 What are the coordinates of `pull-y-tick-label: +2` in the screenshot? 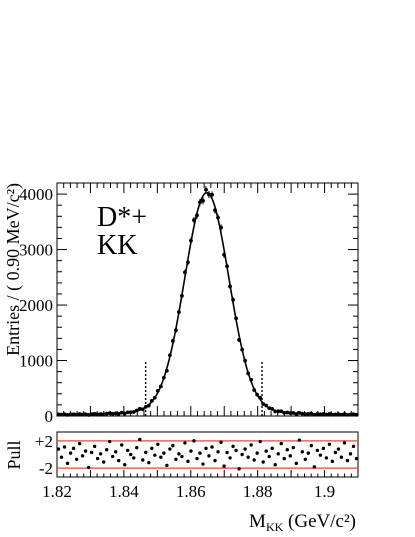 It's located at (44, 441).